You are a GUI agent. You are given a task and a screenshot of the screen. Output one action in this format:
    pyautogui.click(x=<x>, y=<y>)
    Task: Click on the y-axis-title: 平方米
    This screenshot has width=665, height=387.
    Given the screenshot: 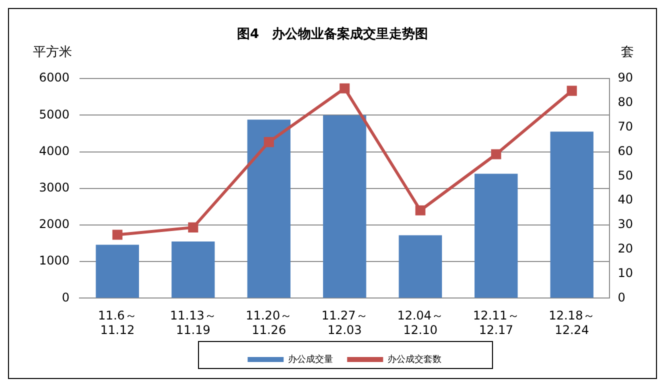 What is the action you would take?
    pyautogui.click(x=52, y=52)
    